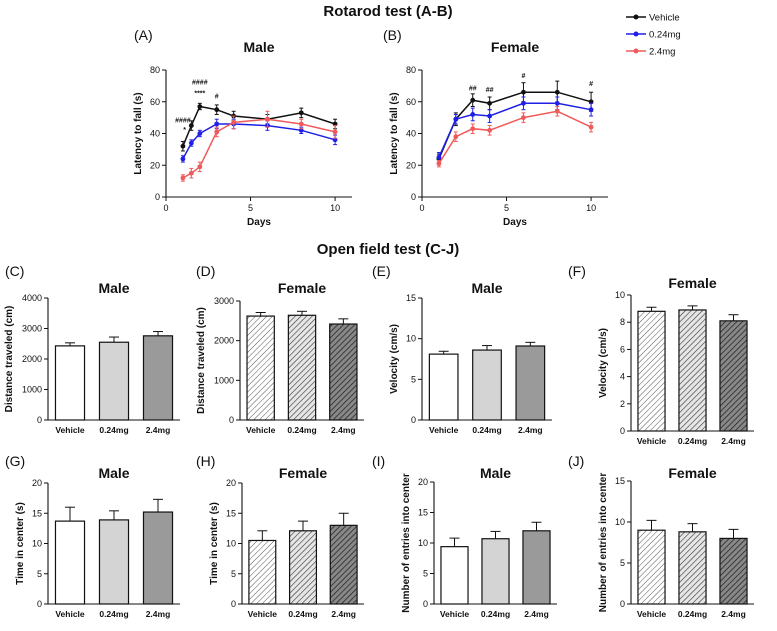 Image resolution: width=777 pixels, height=631 pixels. I want to click on x-tick-label: 10, so click(591, 208).